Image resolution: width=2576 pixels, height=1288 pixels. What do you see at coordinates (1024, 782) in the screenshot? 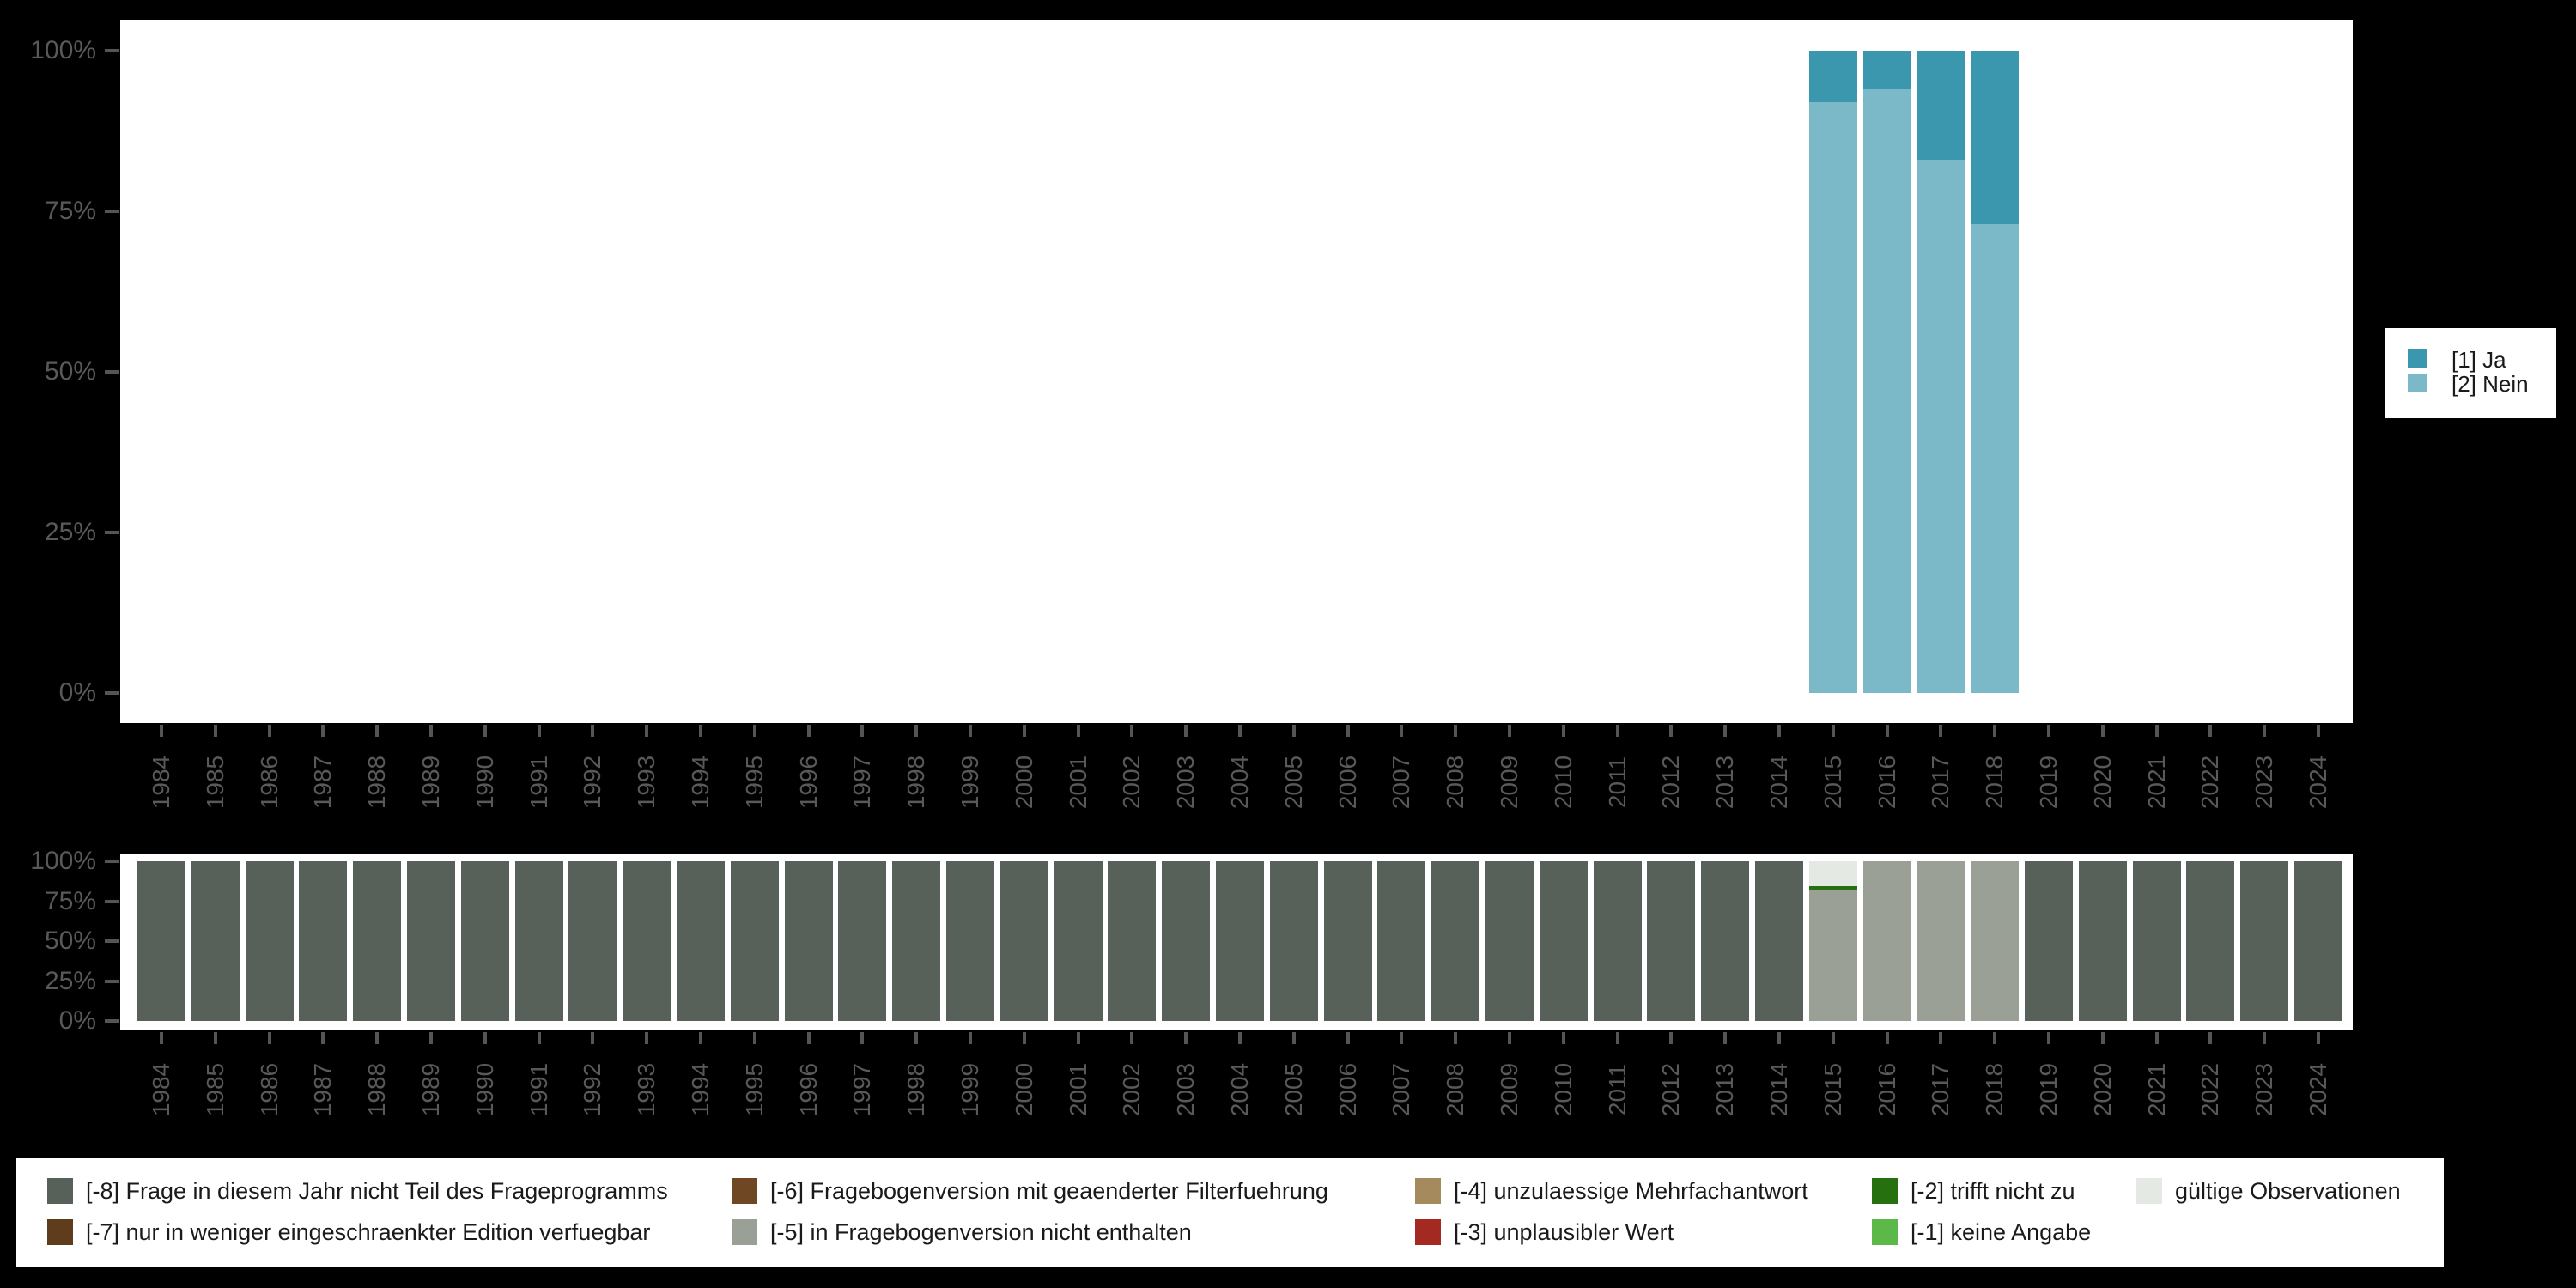
I see `x-axis-label-2000: 2000` at bounding box center [1024, 782].